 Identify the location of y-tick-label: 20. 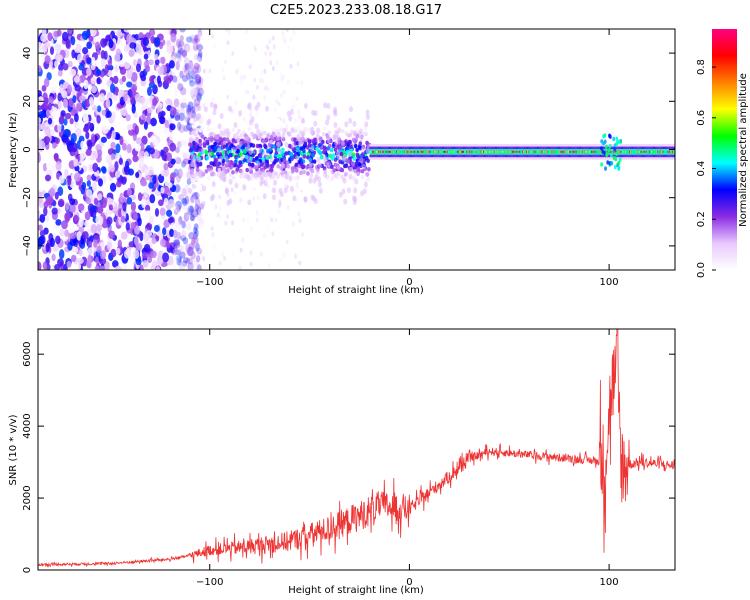
(27, 101).